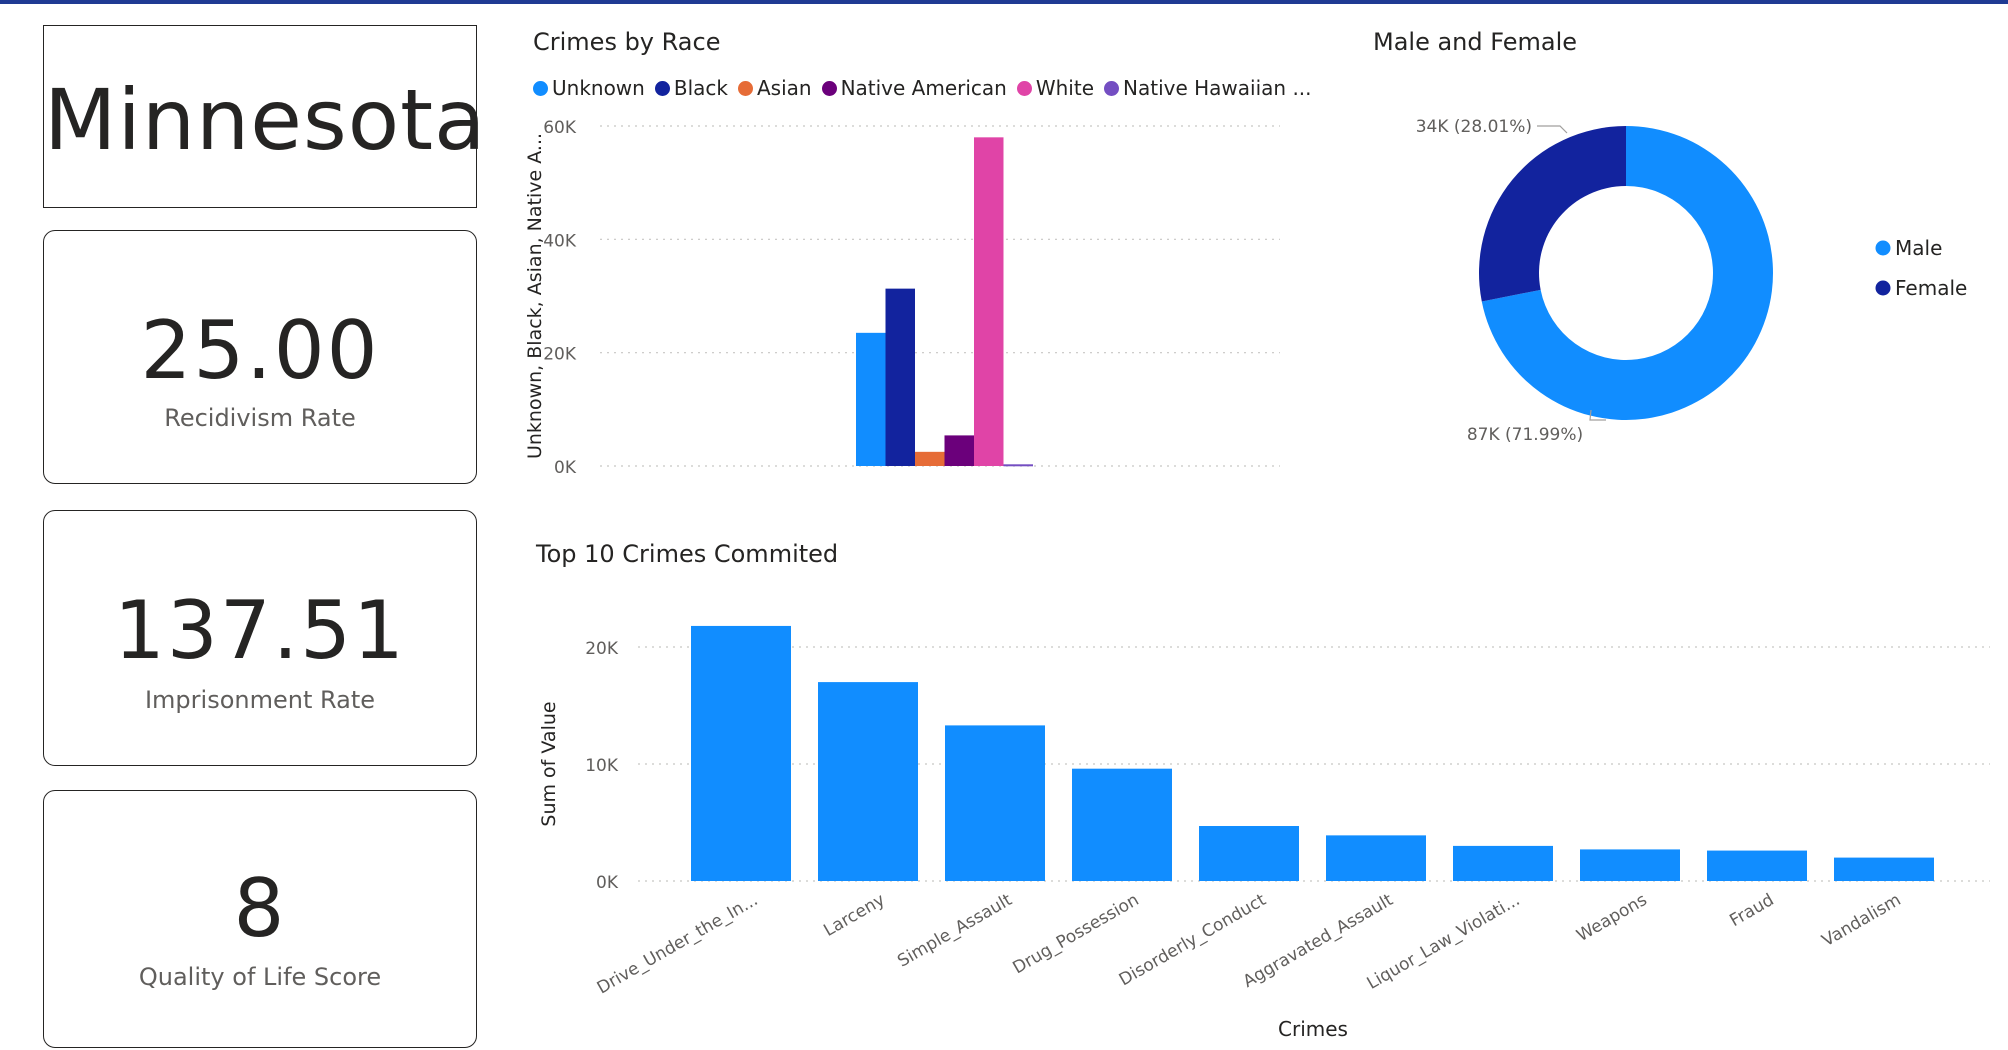  Describe the element at coordinates (1474, 127) in the screenshot. I see `female-data-label: 34K (28.01%)` at that location.